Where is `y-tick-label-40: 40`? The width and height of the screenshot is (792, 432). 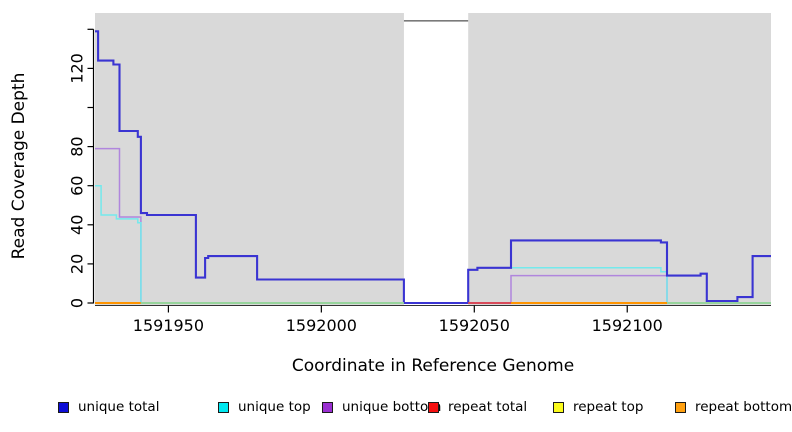 y-tick-label-40: 40 is located at coordinates (77, 225).